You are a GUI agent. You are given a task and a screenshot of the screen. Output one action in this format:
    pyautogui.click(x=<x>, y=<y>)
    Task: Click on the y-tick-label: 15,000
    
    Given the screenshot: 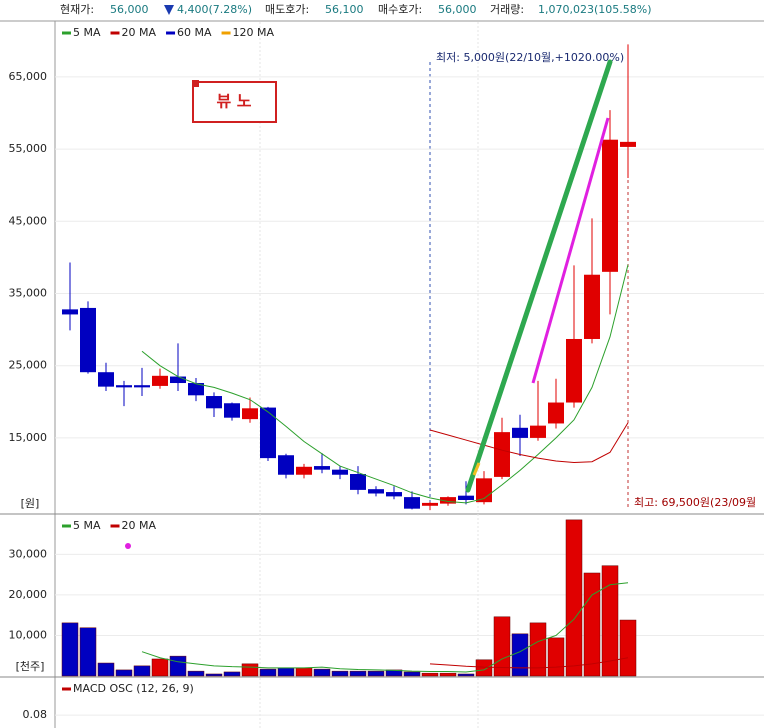 What is the action you would take?
    pyautogui.click(x=28, y=437)
    